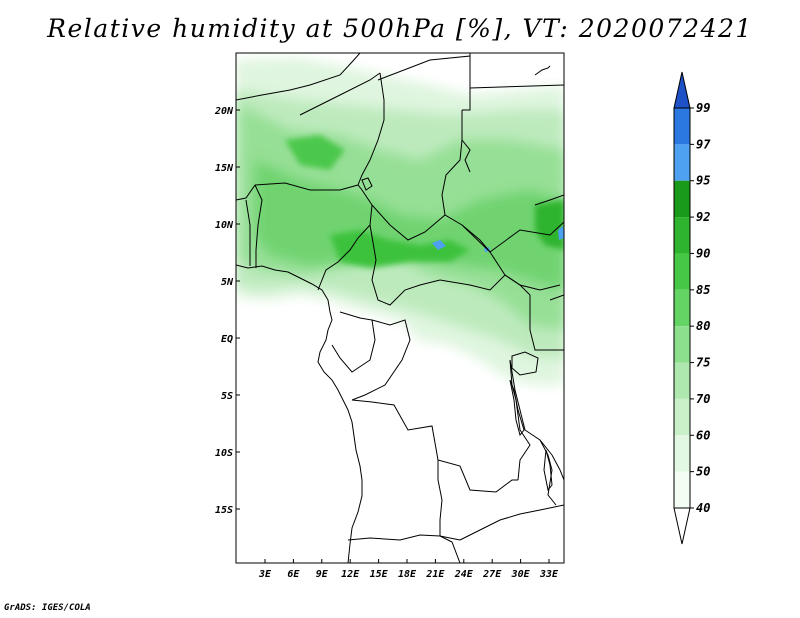  Describe the element at coordinates (404, 537) in the screenshot. I see `border-angola-namibia` at that location.